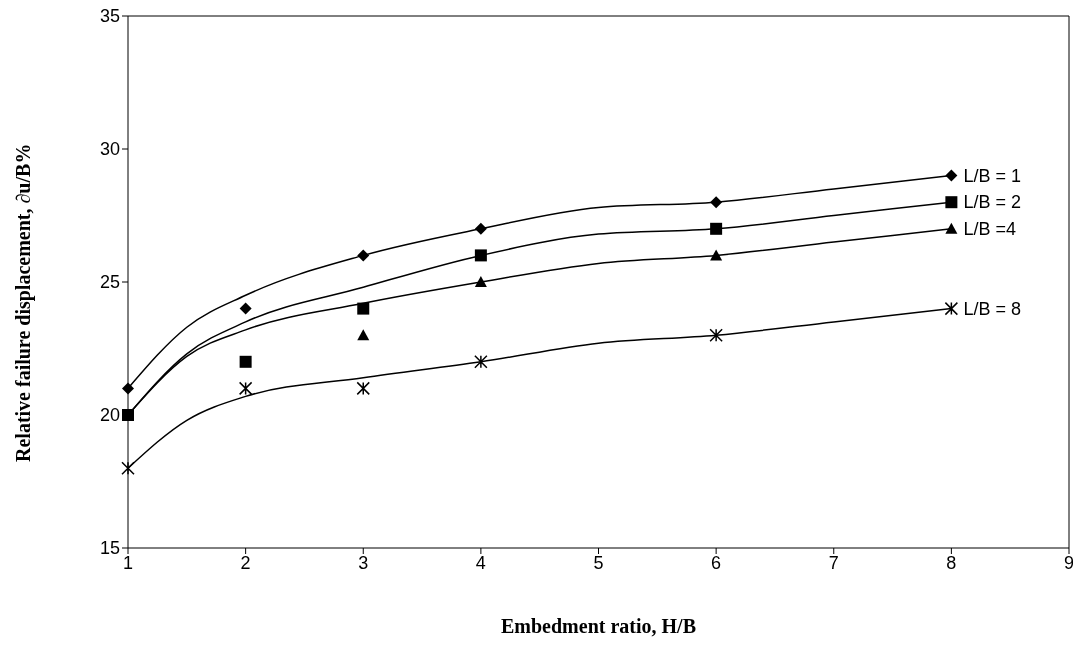 The image size is (1081, 653). I want to click on series-label: L/B =4, so click(989, 228).